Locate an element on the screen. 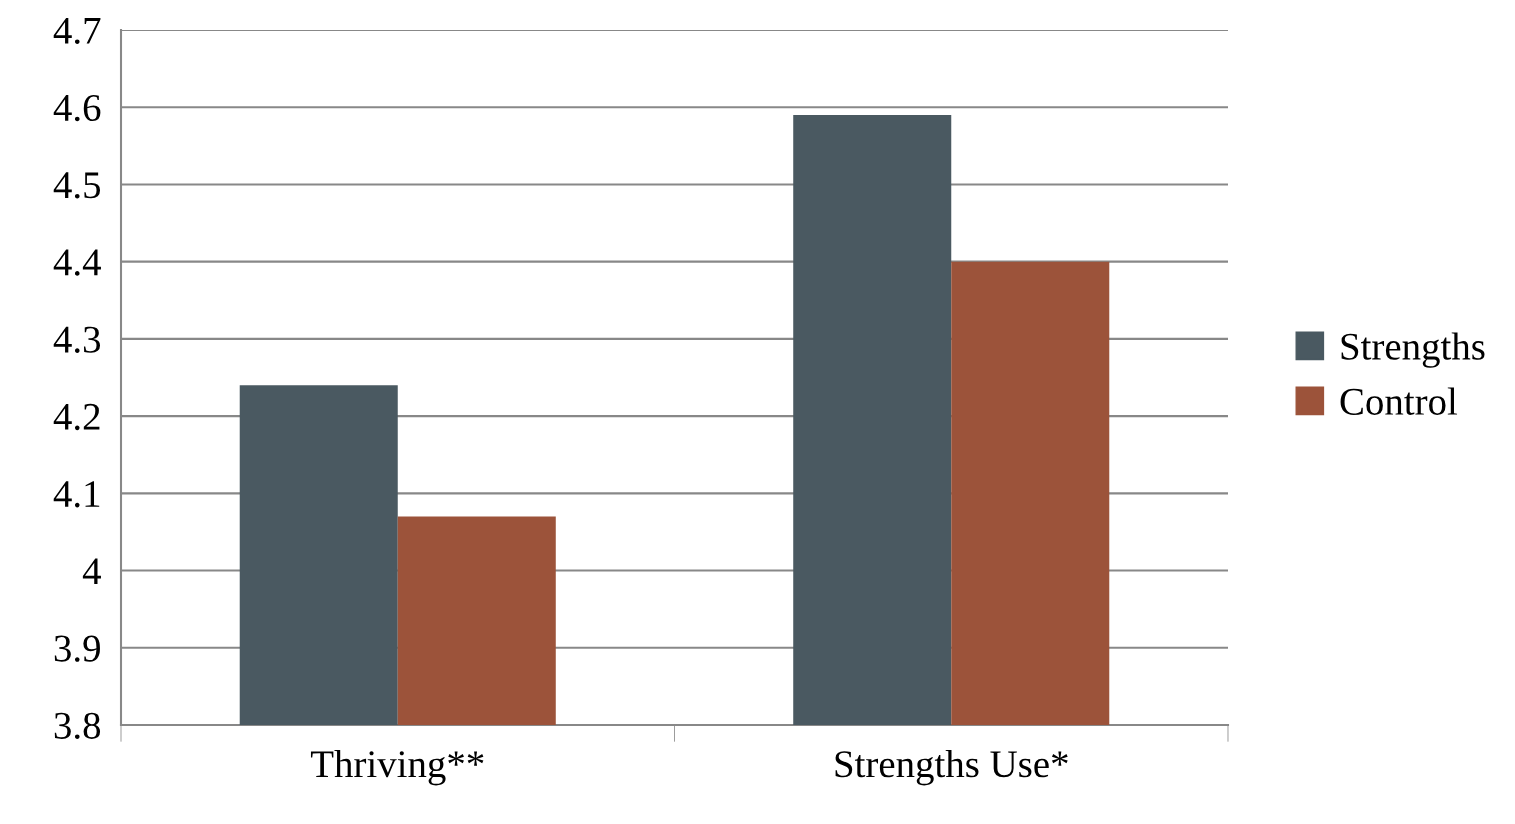 Image resolution: width=1515 pixels, height=824 pixels. y-tick-label: 4 is located at coordinates (91, 571).